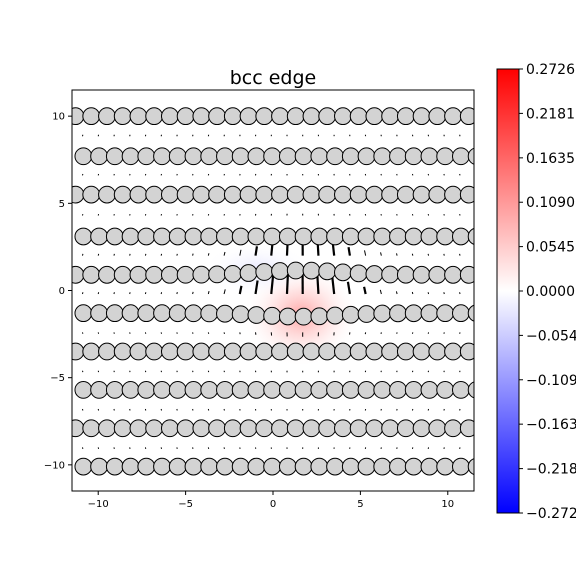 This screenshot has width=576, height=576. Describe the element at coordinates (58, 291) in the screenshot. I see `y-axis-ticks: −10 −5 0 5 10` at that location.